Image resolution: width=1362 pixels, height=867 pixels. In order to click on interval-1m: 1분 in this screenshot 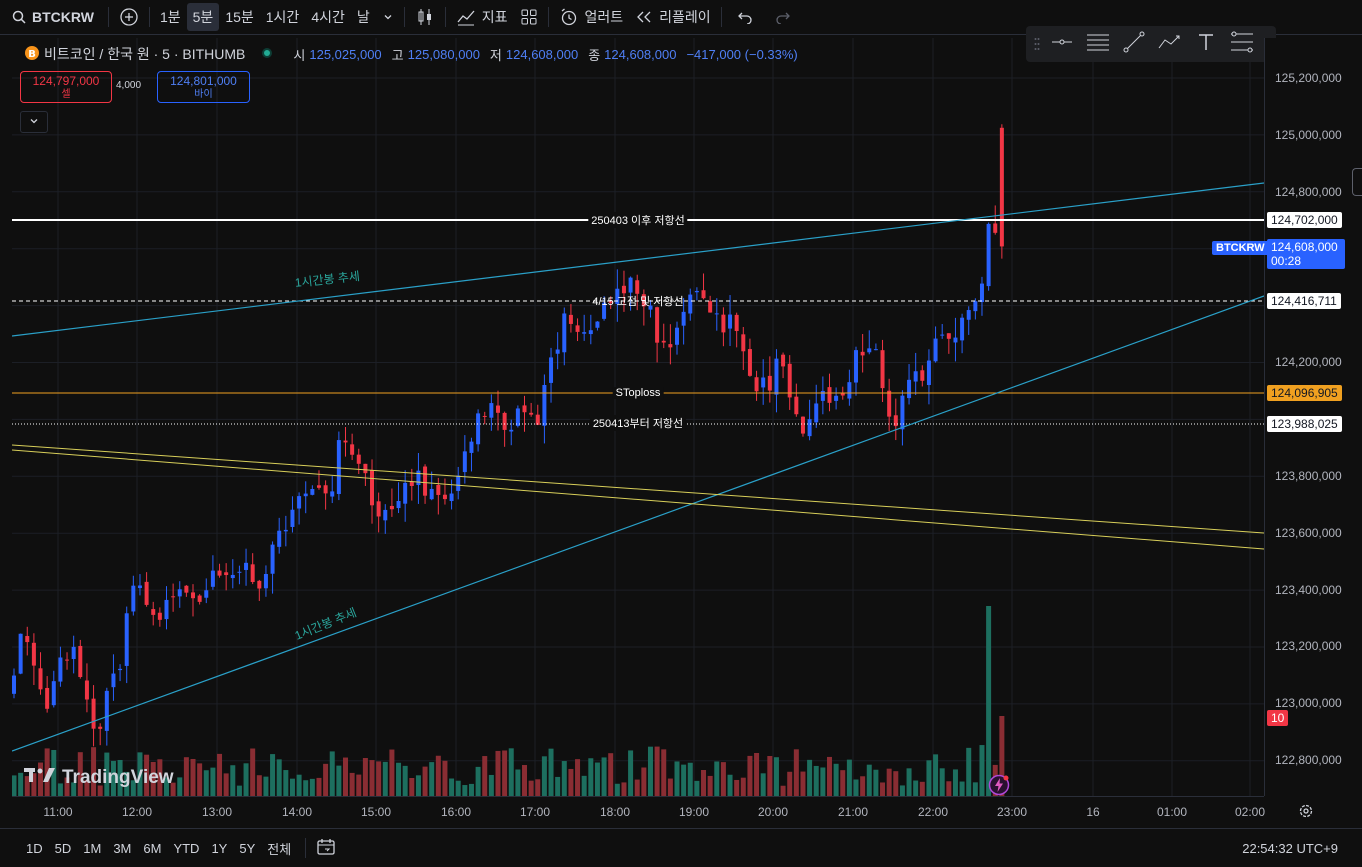, I will do `click(170, 17)`.